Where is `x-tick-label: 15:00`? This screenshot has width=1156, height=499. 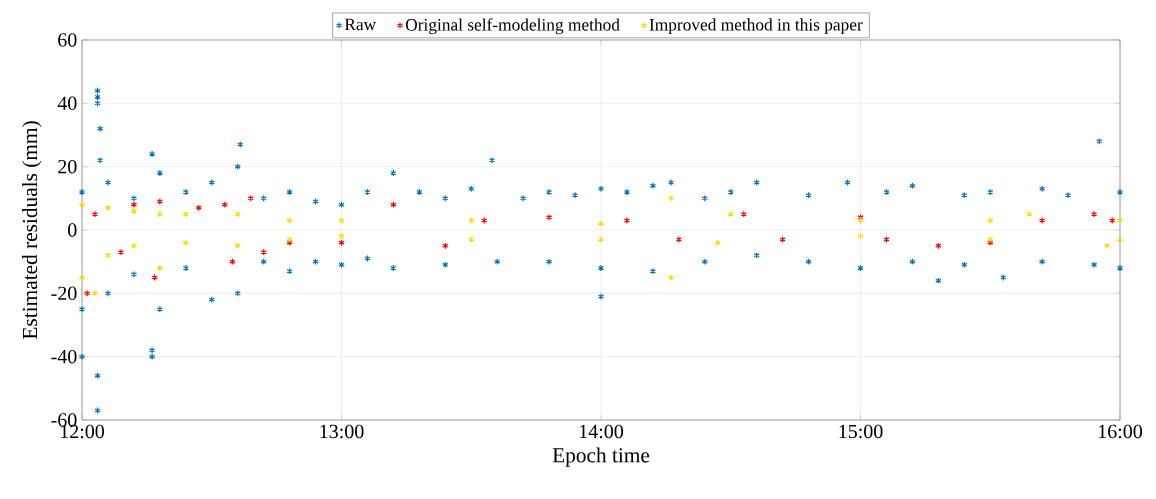
x-tick-label: 15:00 is located at coordinates (861, 431).